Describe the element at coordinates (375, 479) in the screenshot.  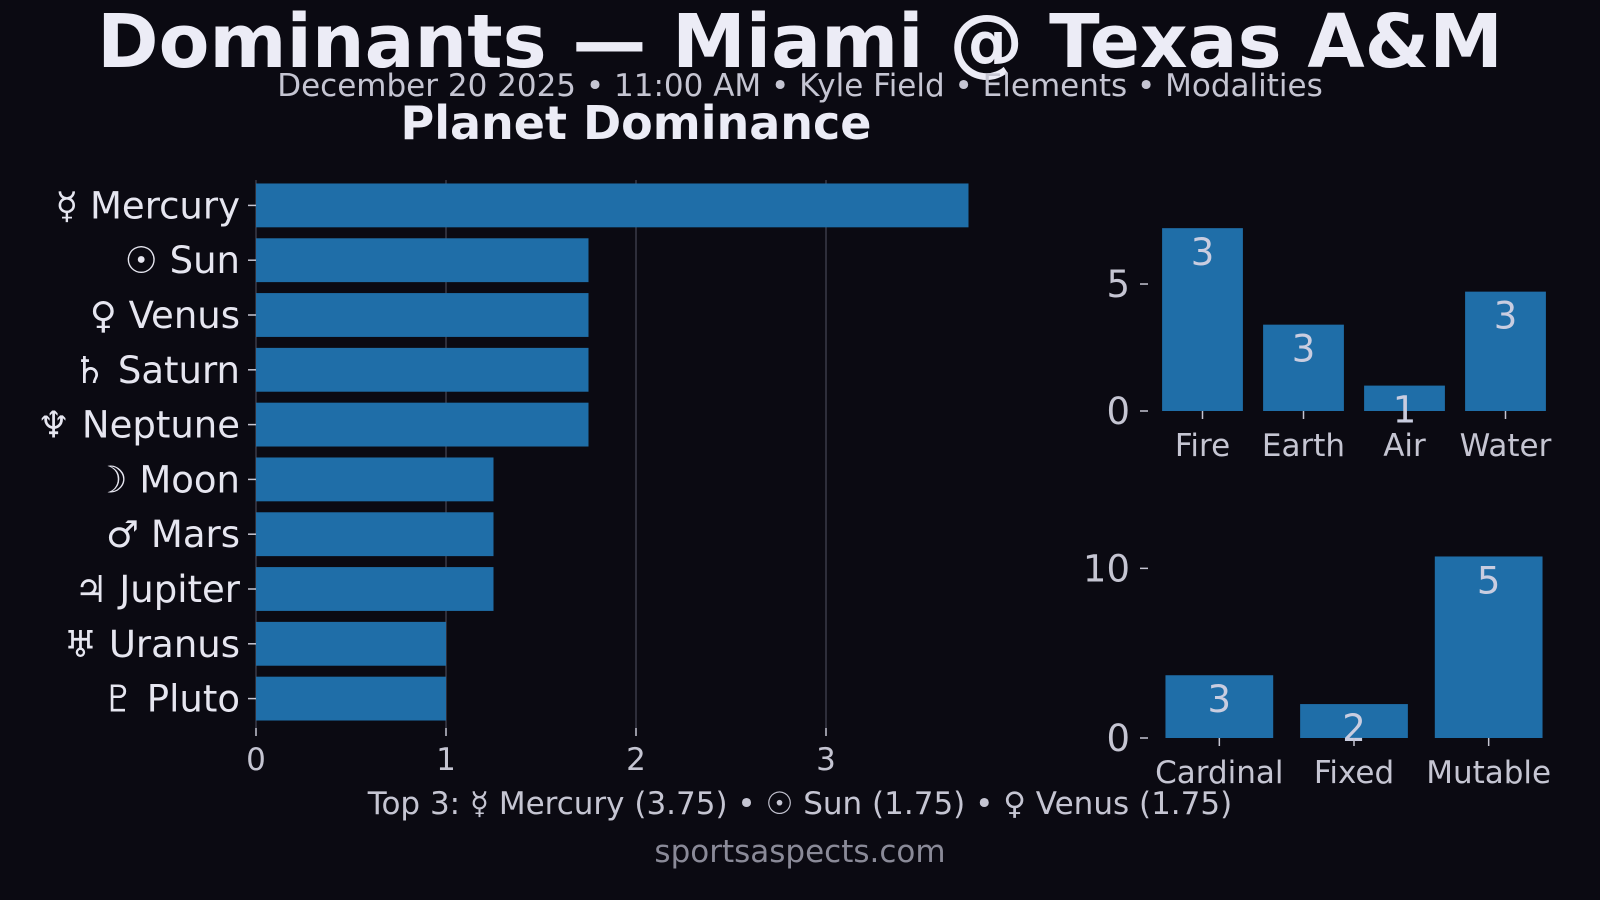
I see `bar-moon` at that location.